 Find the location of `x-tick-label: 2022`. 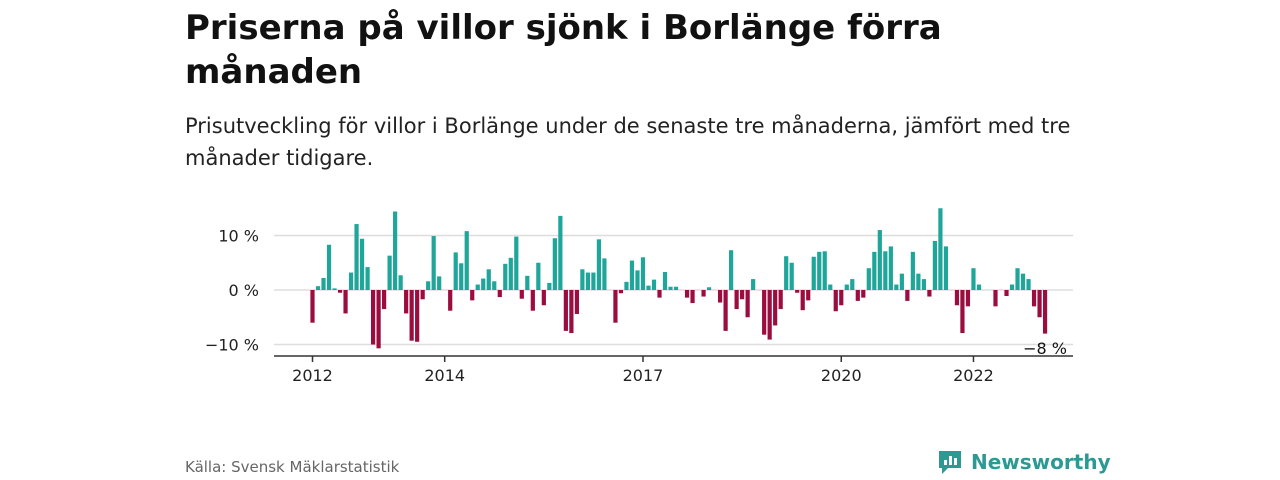

x-tick-label: 2022 is located at coordinates (973, 375).